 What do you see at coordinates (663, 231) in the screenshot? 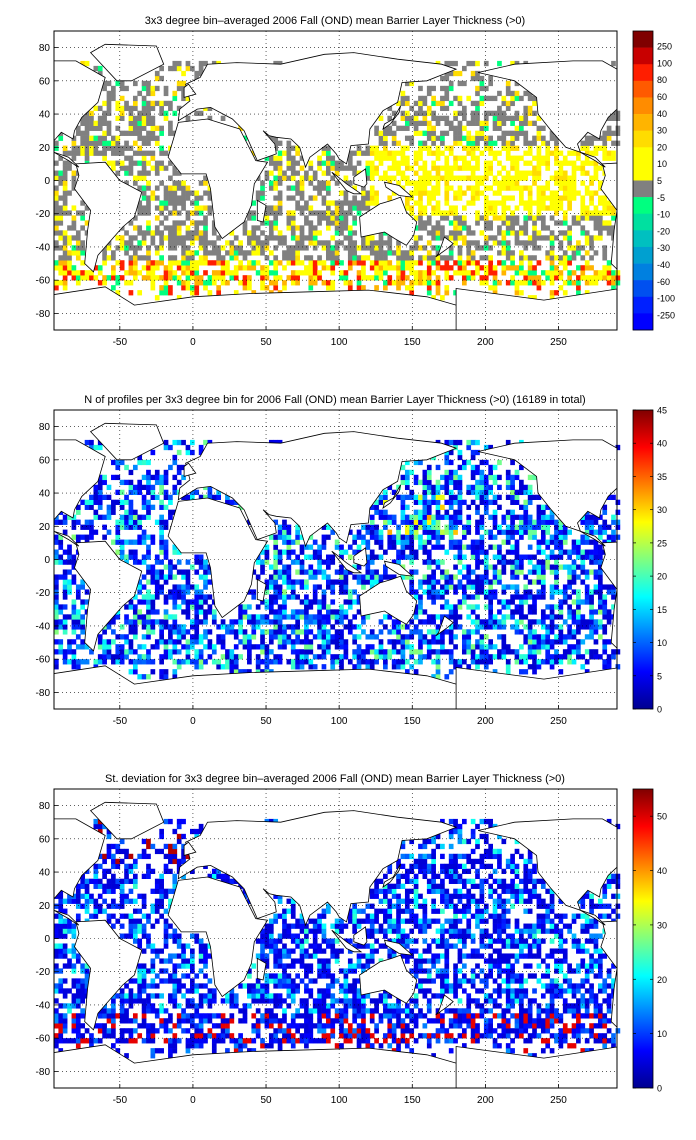
I see `colorbar-label: -20` at bounding box center [663, 231].